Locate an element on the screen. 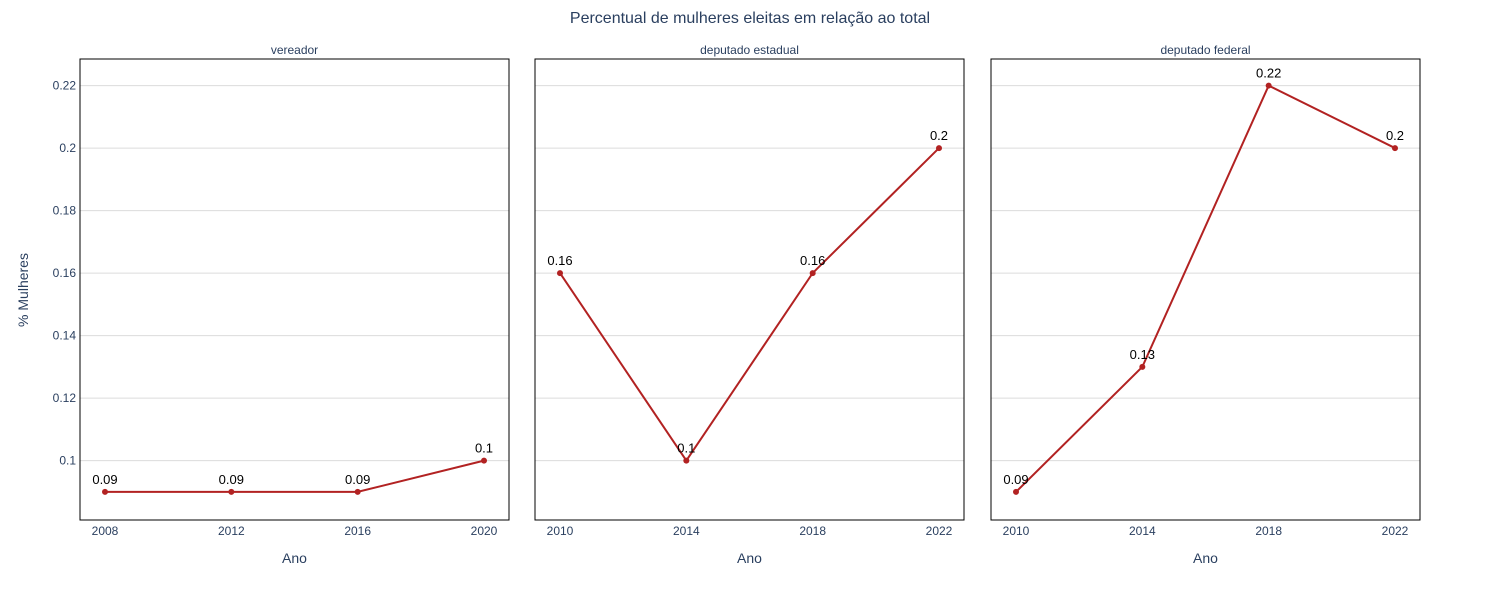  y-tick-label: 0.14 is located at coordinates (65, 336).